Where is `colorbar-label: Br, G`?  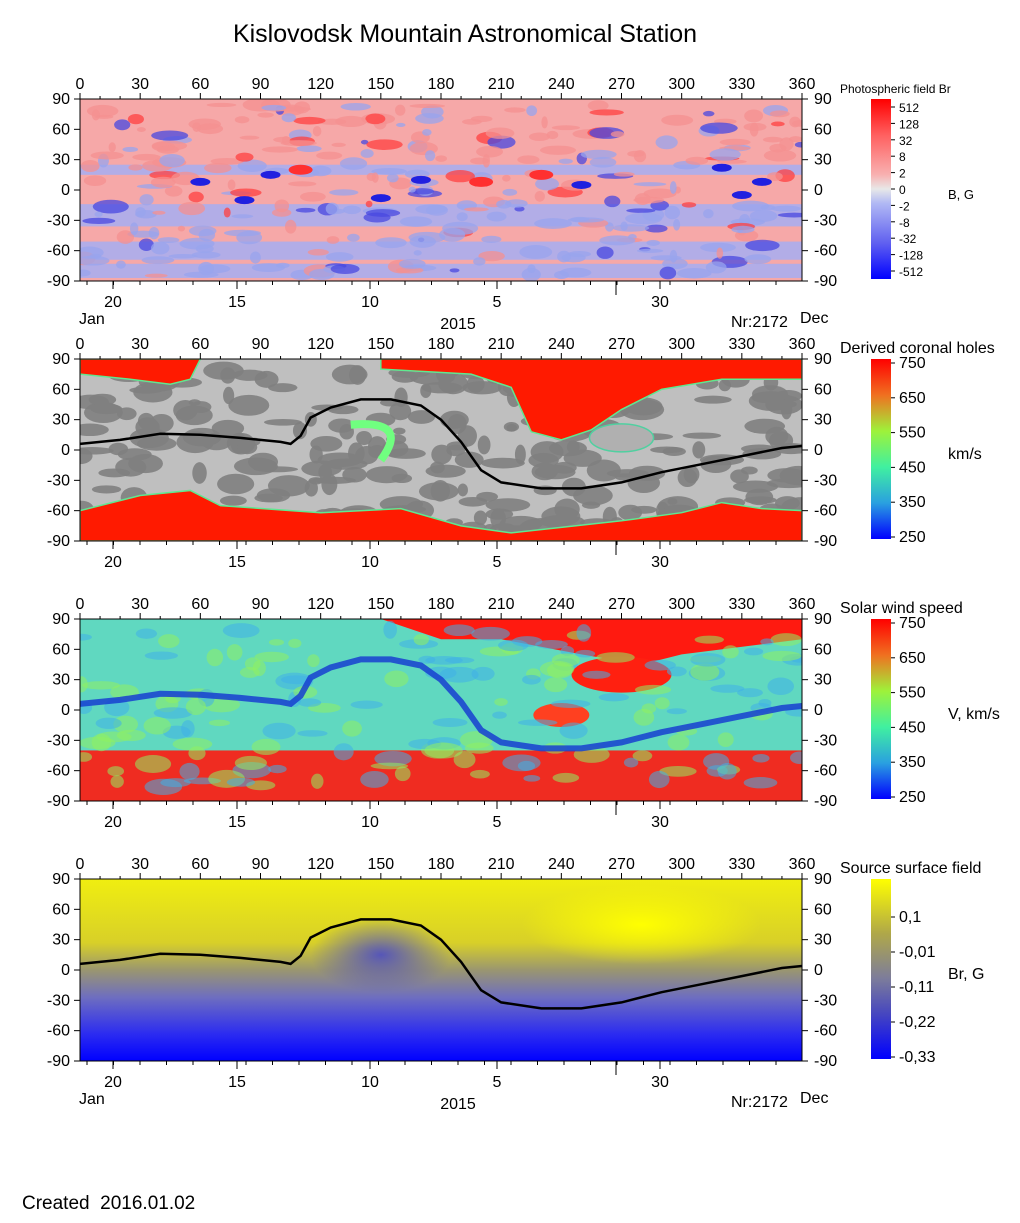
colorbar-label: Br, G is located at coordinates (966, 974).